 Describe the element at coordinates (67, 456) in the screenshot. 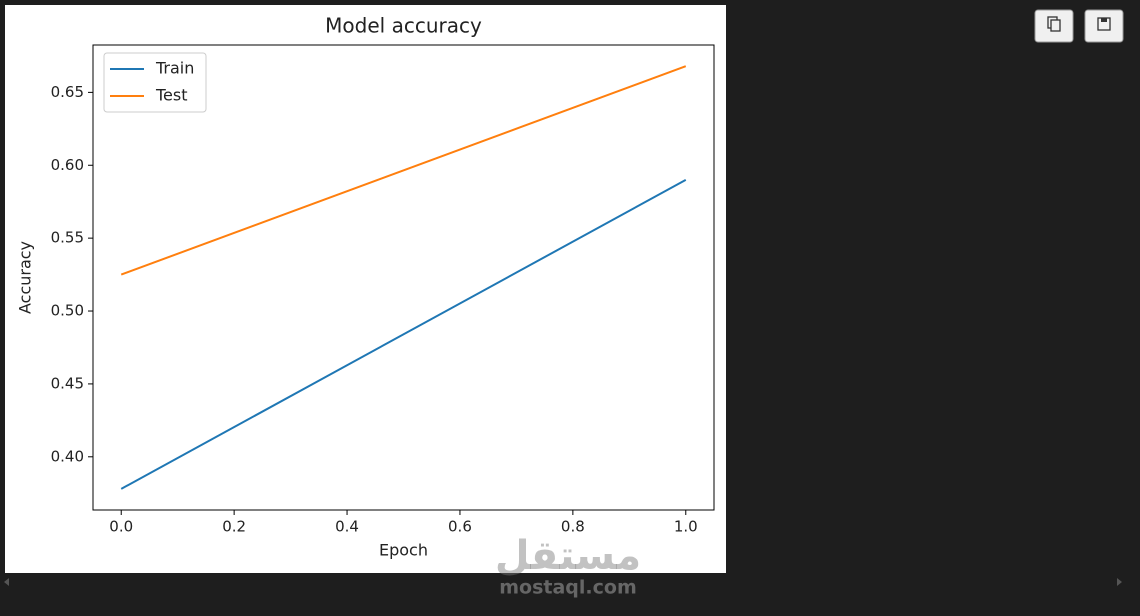

I see `y-tick-label: 0.40` at that location.